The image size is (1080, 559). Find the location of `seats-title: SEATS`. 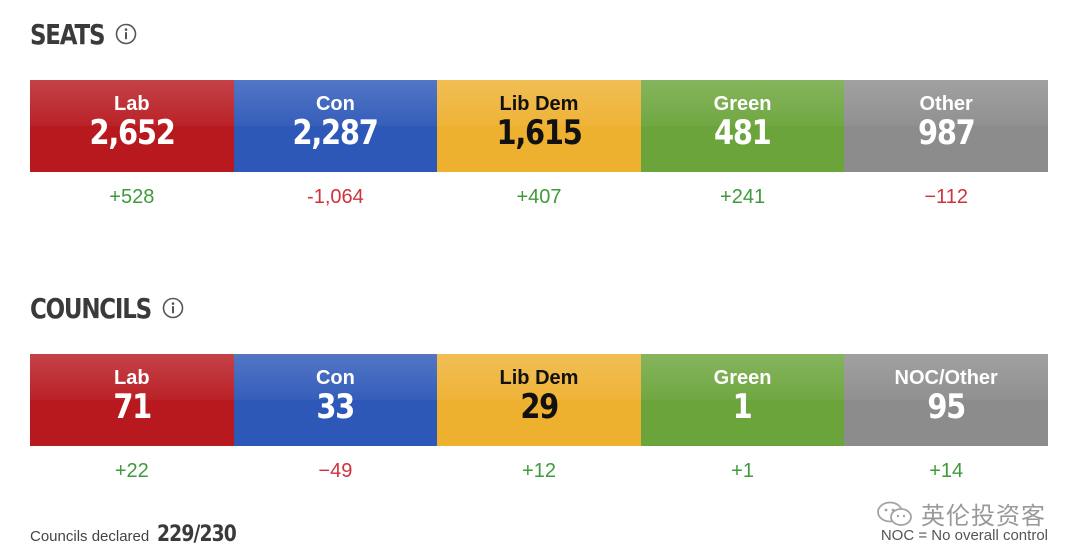

seats-title: SEATS is located at coordinates (67, 34).